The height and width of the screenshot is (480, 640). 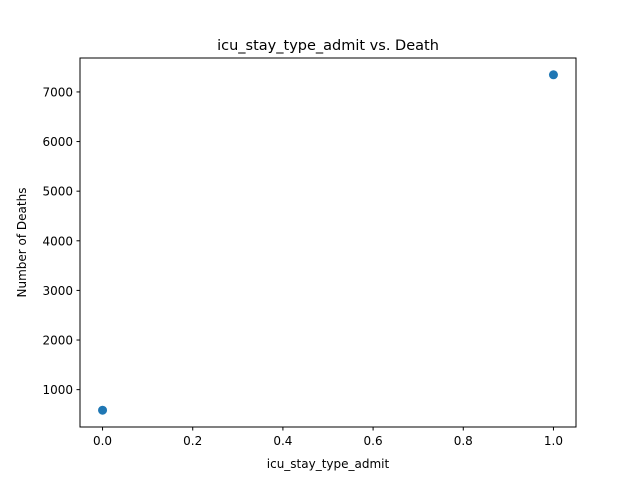 What do you see at coordinates (282, 441) in the screenshot?
I see `x-tick-label: 0.4` at bounding box center [282, 441].